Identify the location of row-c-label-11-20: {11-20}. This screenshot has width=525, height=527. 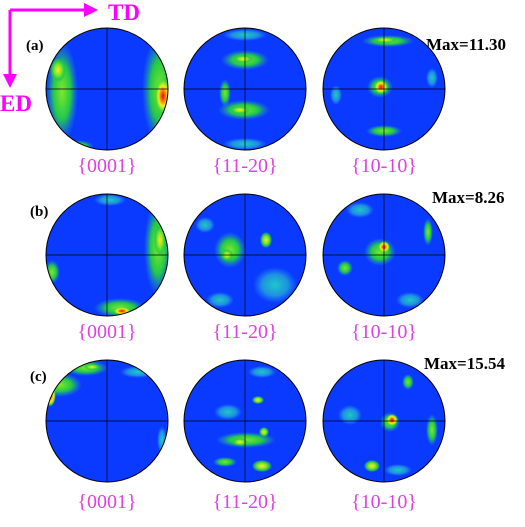
(244, 502).